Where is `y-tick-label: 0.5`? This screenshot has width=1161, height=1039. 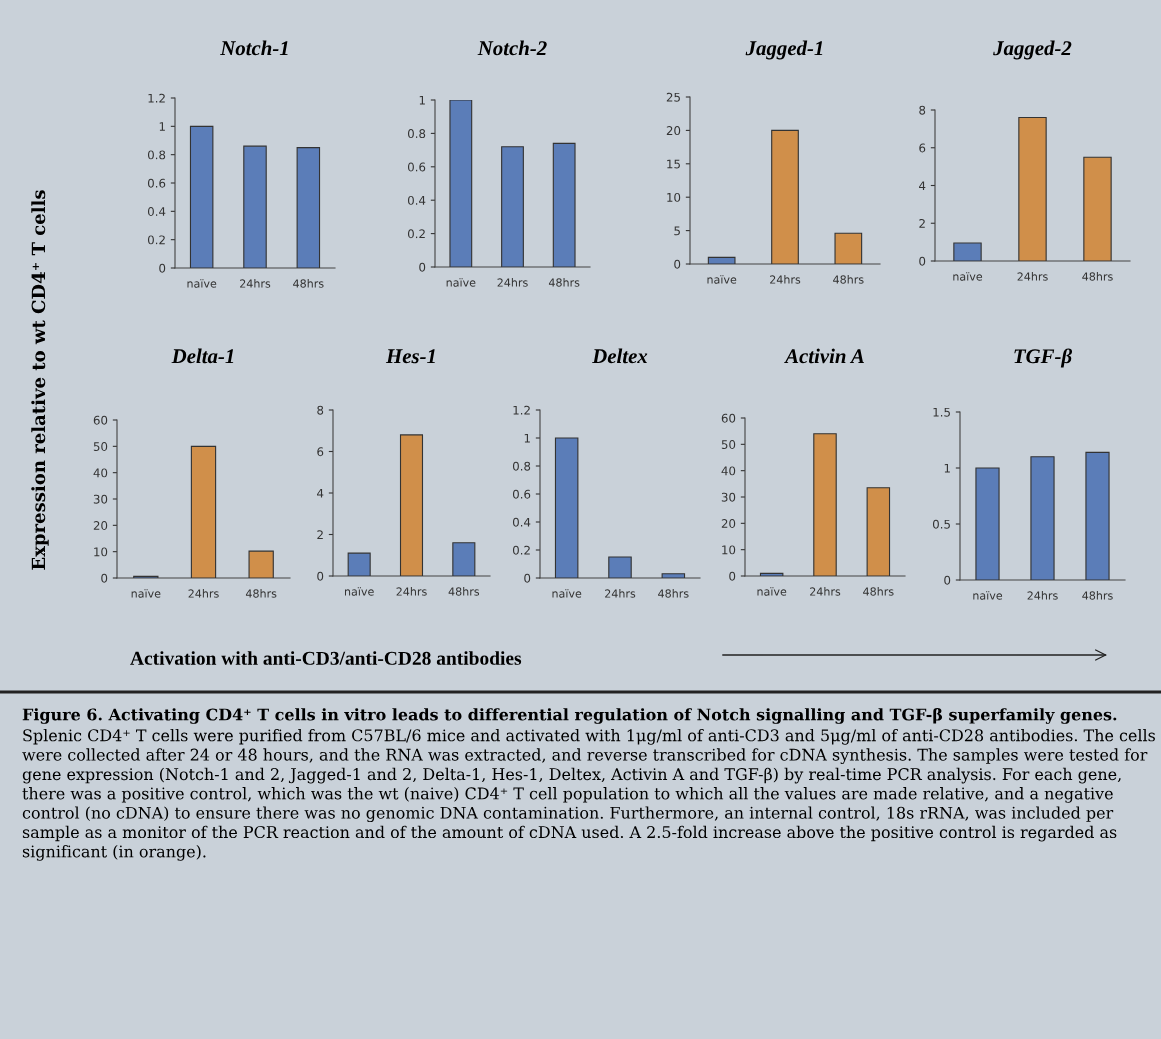 y-tick-label: 0.5 is located at coordinates (941, 524).